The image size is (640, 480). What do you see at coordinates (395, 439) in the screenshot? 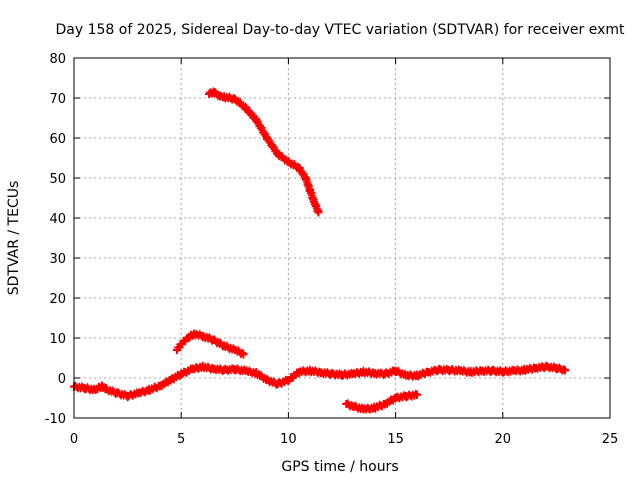
I see `x-tick-label: 15` at bounding box center [395, 439].